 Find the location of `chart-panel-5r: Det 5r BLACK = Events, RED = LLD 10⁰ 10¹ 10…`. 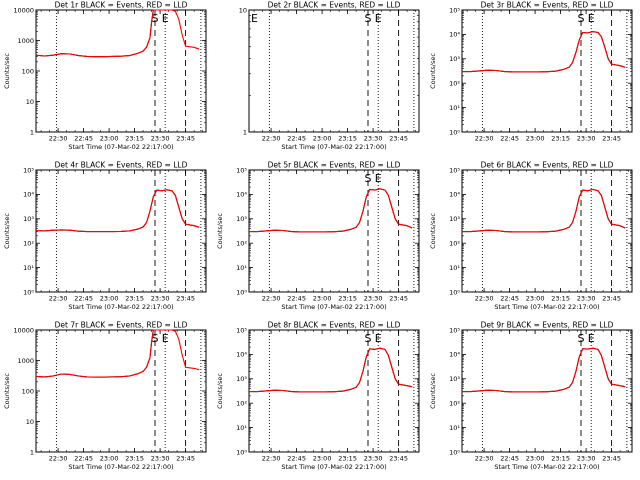

chart-panel-5r: Det 5r BLACK = Events, RED = LLD 10⁰ 10¹ 10… is located at coordinates (318, 236).